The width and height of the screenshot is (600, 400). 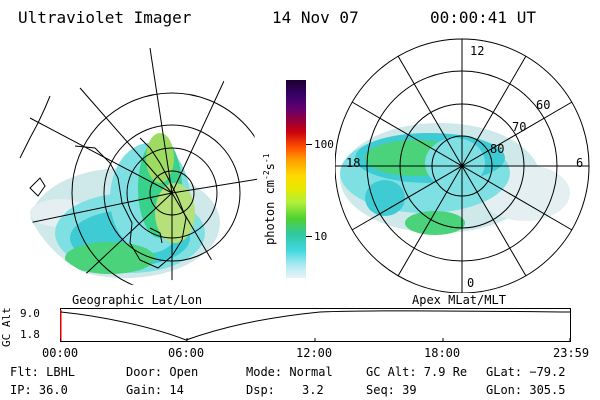 I want to click on dsp-info-value: 3.2, so click(x=313, y=390).